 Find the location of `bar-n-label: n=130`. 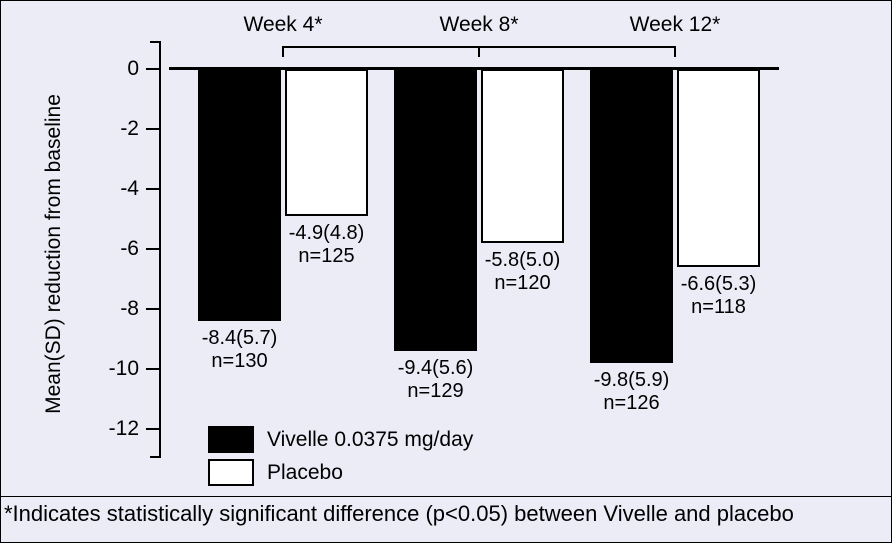

bar-n-label: n=130 is located at coordinates (239, 361).